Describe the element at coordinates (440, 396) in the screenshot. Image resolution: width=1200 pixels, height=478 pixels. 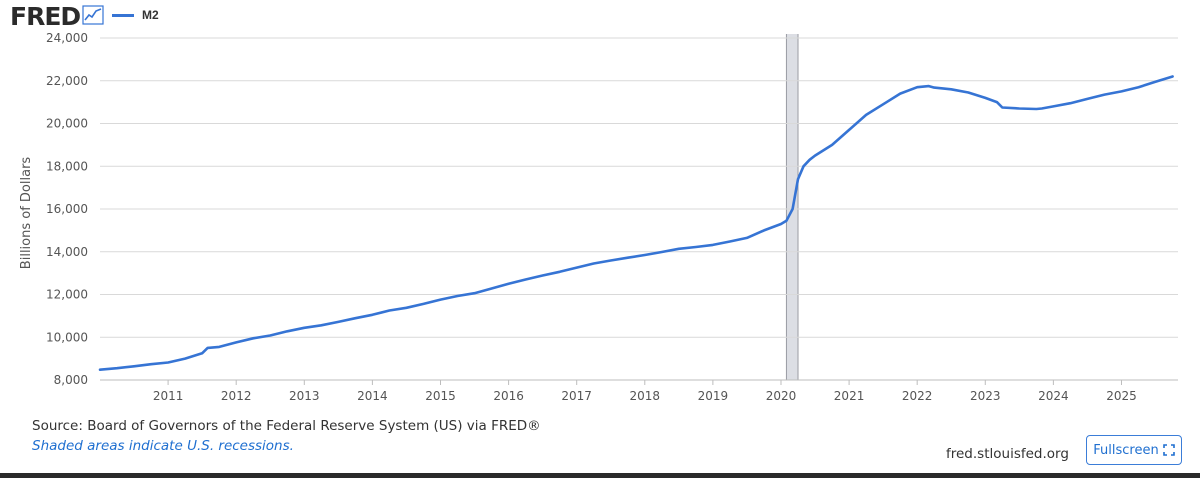
I see `x-tick-label: 2015` at that location.